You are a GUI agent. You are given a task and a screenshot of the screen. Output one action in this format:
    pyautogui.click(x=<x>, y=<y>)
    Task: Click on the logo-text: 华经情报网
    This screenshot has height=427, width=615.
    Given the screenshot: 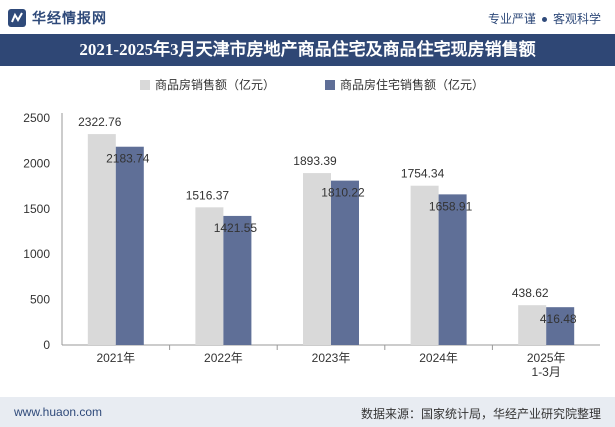 What is the action you would take?
    pyautogui.click(x=69, y=18)
    